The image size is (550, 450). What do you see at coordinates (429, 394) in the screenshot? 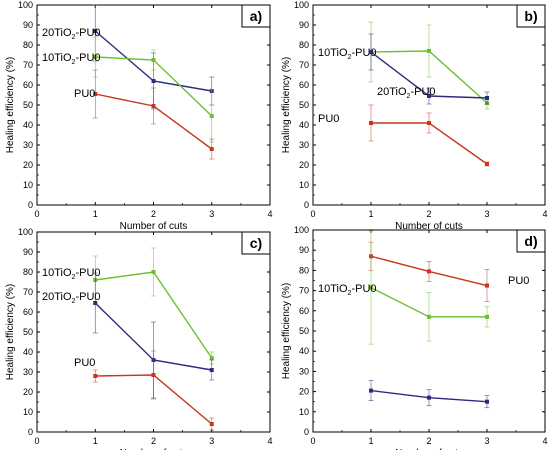
I see `series-20TiO2-PU0` at bounding box center [429, 394].